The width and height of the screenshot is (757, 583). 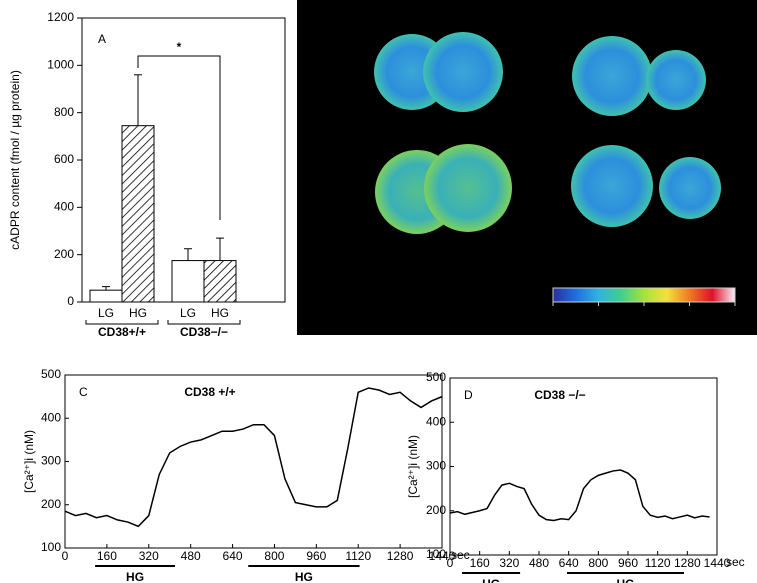 I want to click on group-label: CD38+/+, so click(x=122, y=332).